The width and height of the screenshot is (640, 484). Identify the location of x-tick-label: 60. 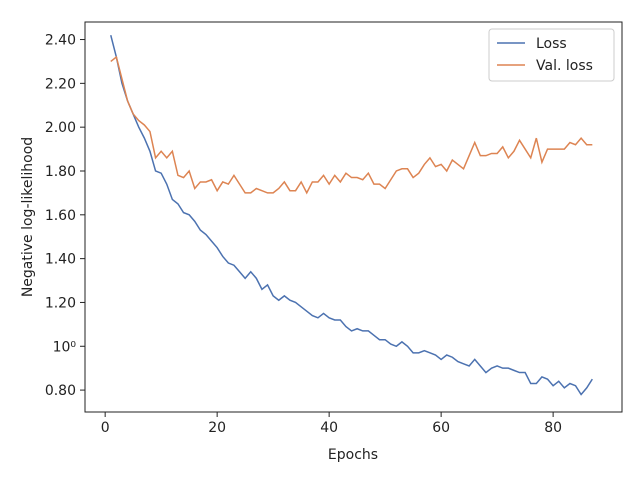
(441, 428).